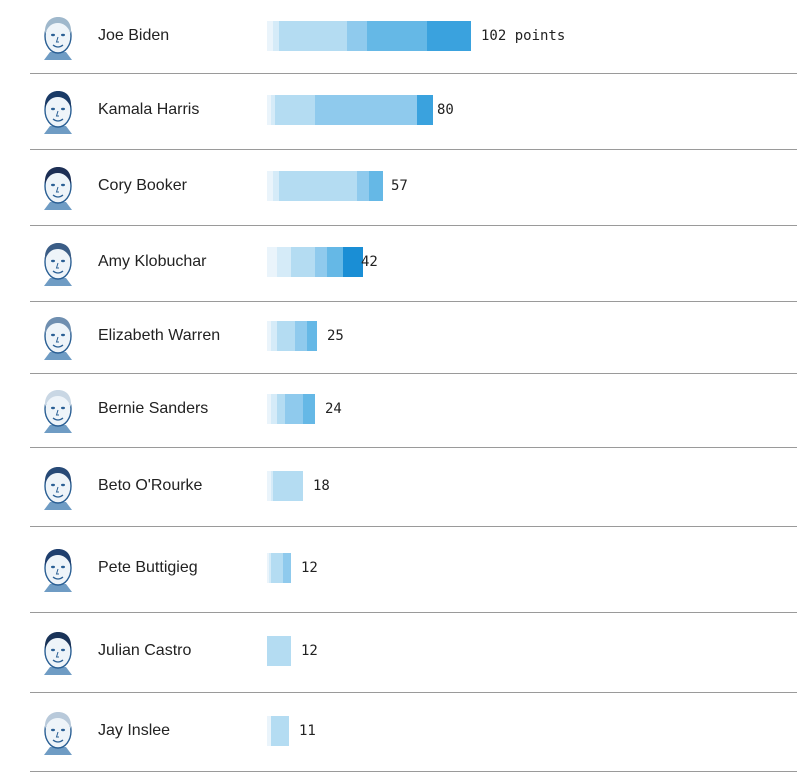 This screenshot has height=778, width=809. Describe the element at coordinates (369, 262) in the screenshot. I see `points-value-label: 42` at that location.